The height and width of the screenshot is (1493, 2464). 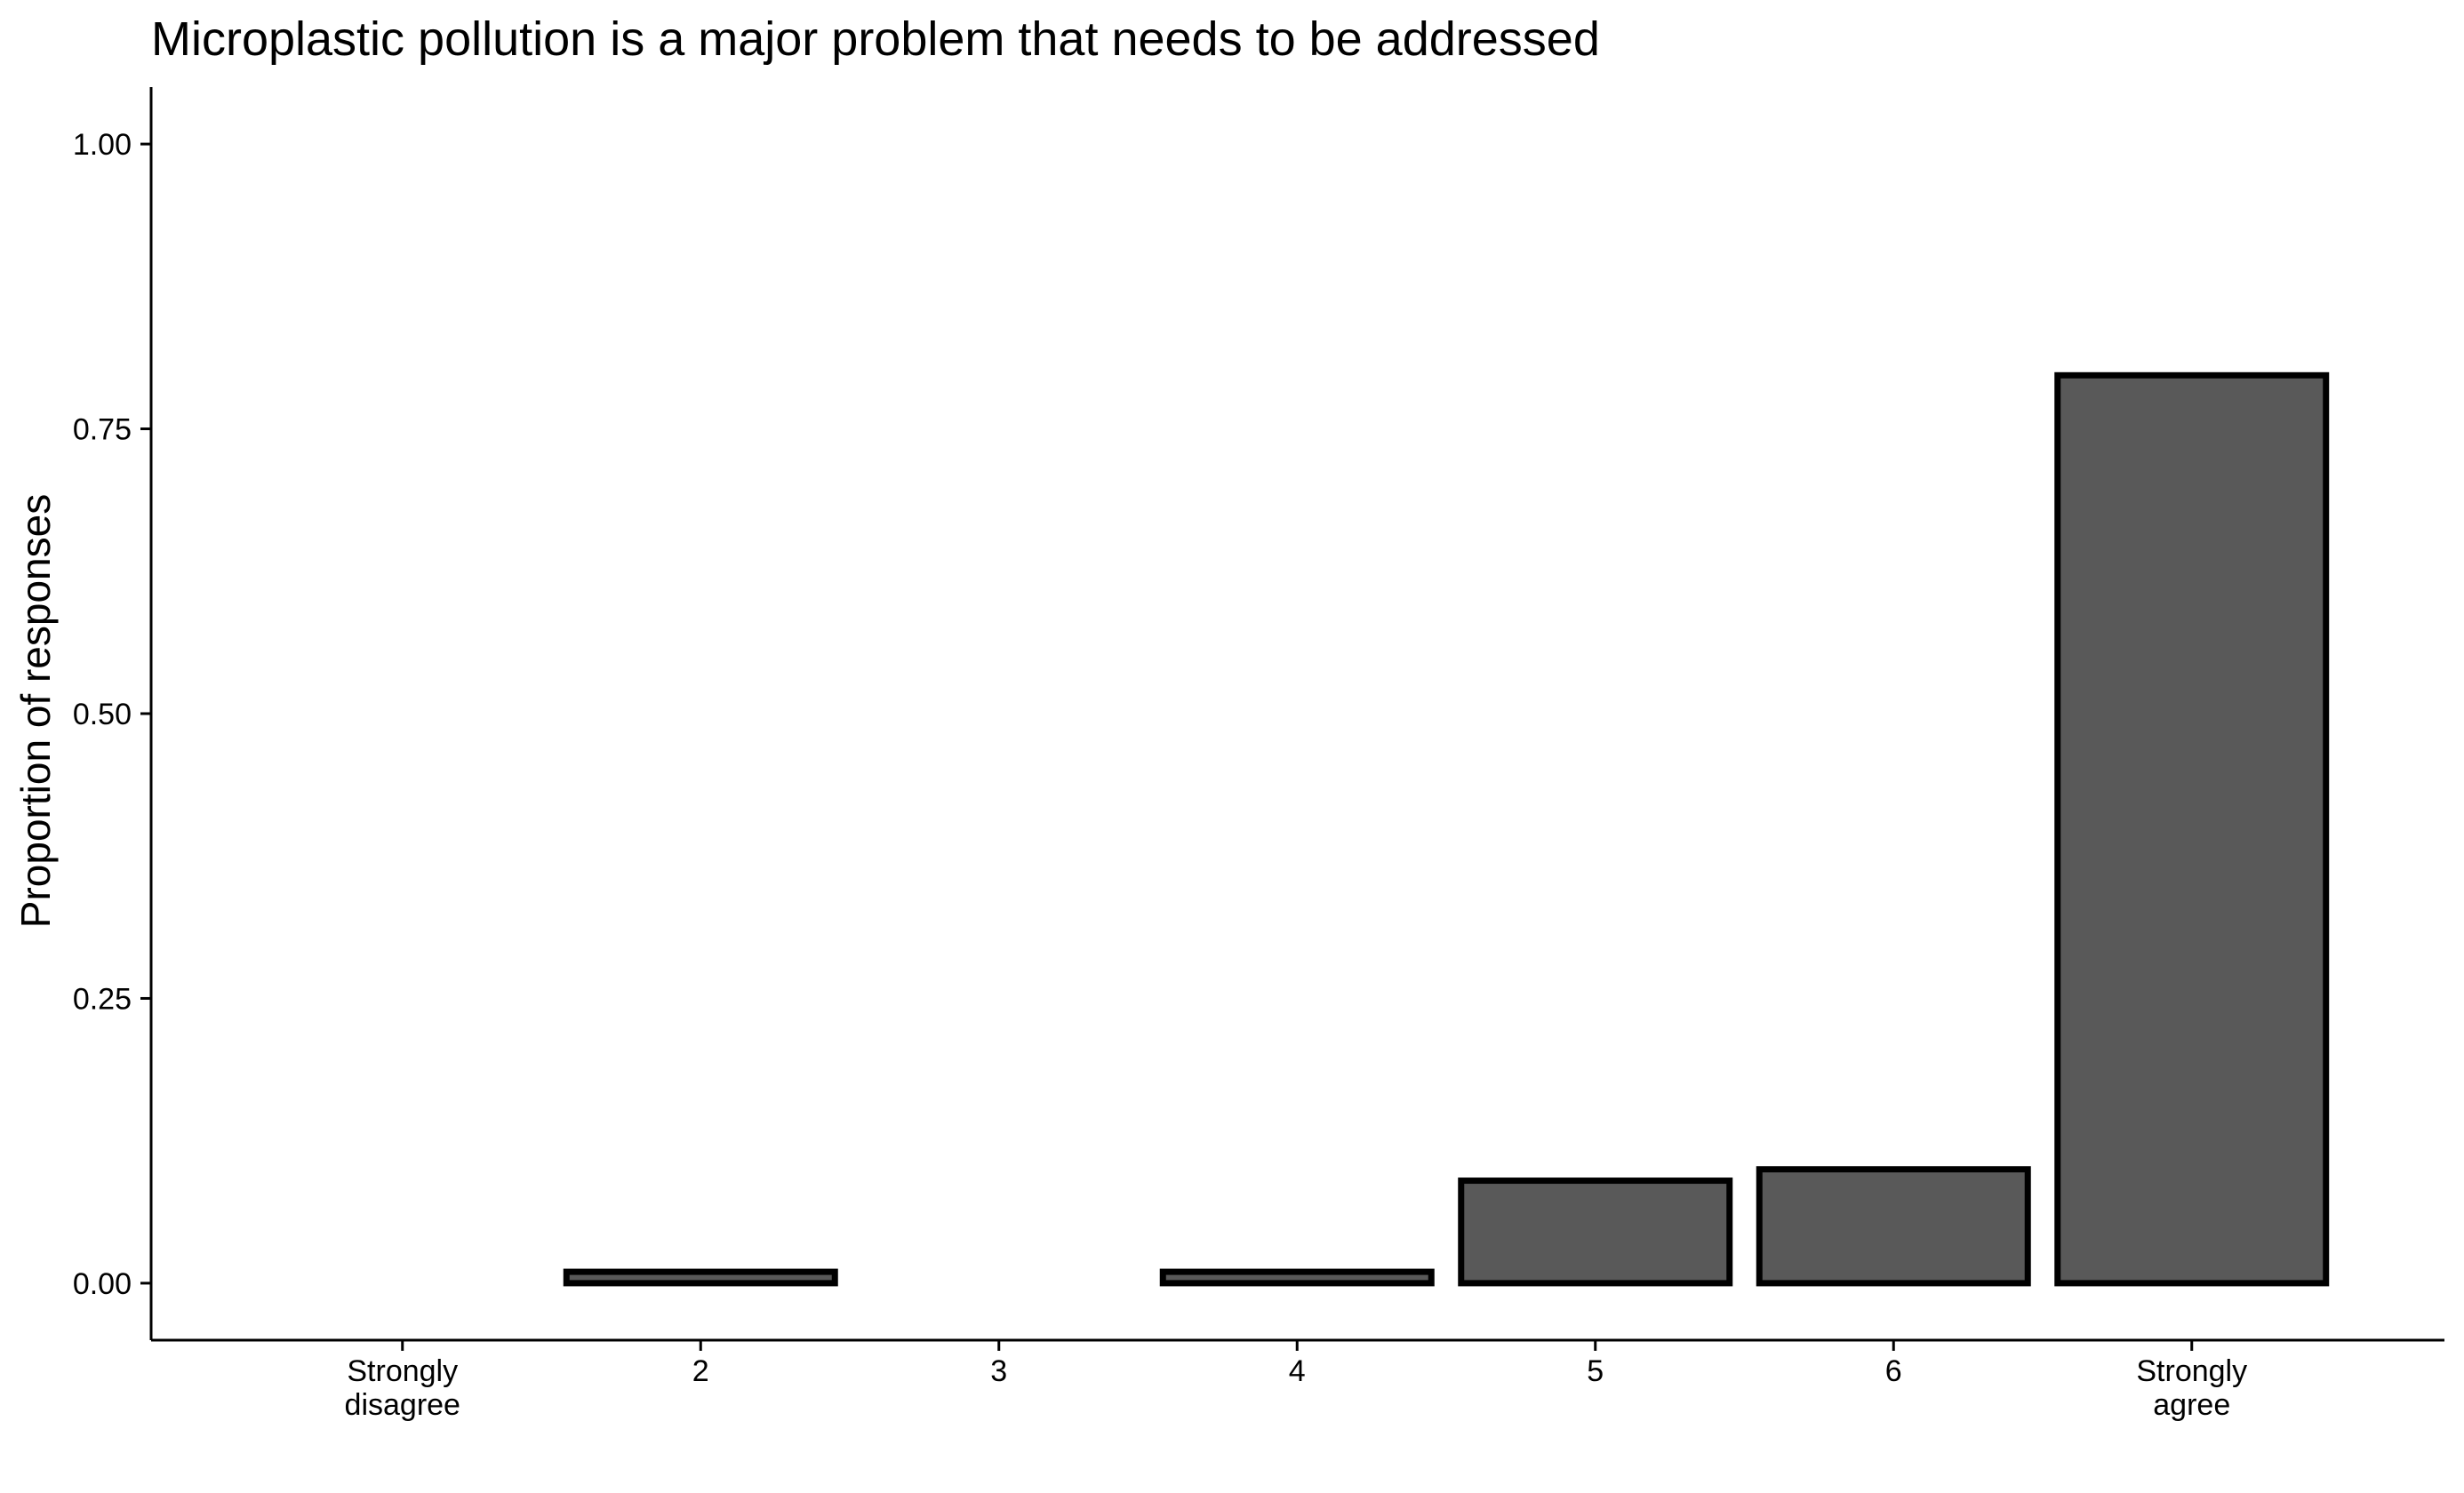 What do you see at coordinates (1595, 1371) in the screenshot?
I see `x-tick-label: 5` at bounding box center [1595, 1371].